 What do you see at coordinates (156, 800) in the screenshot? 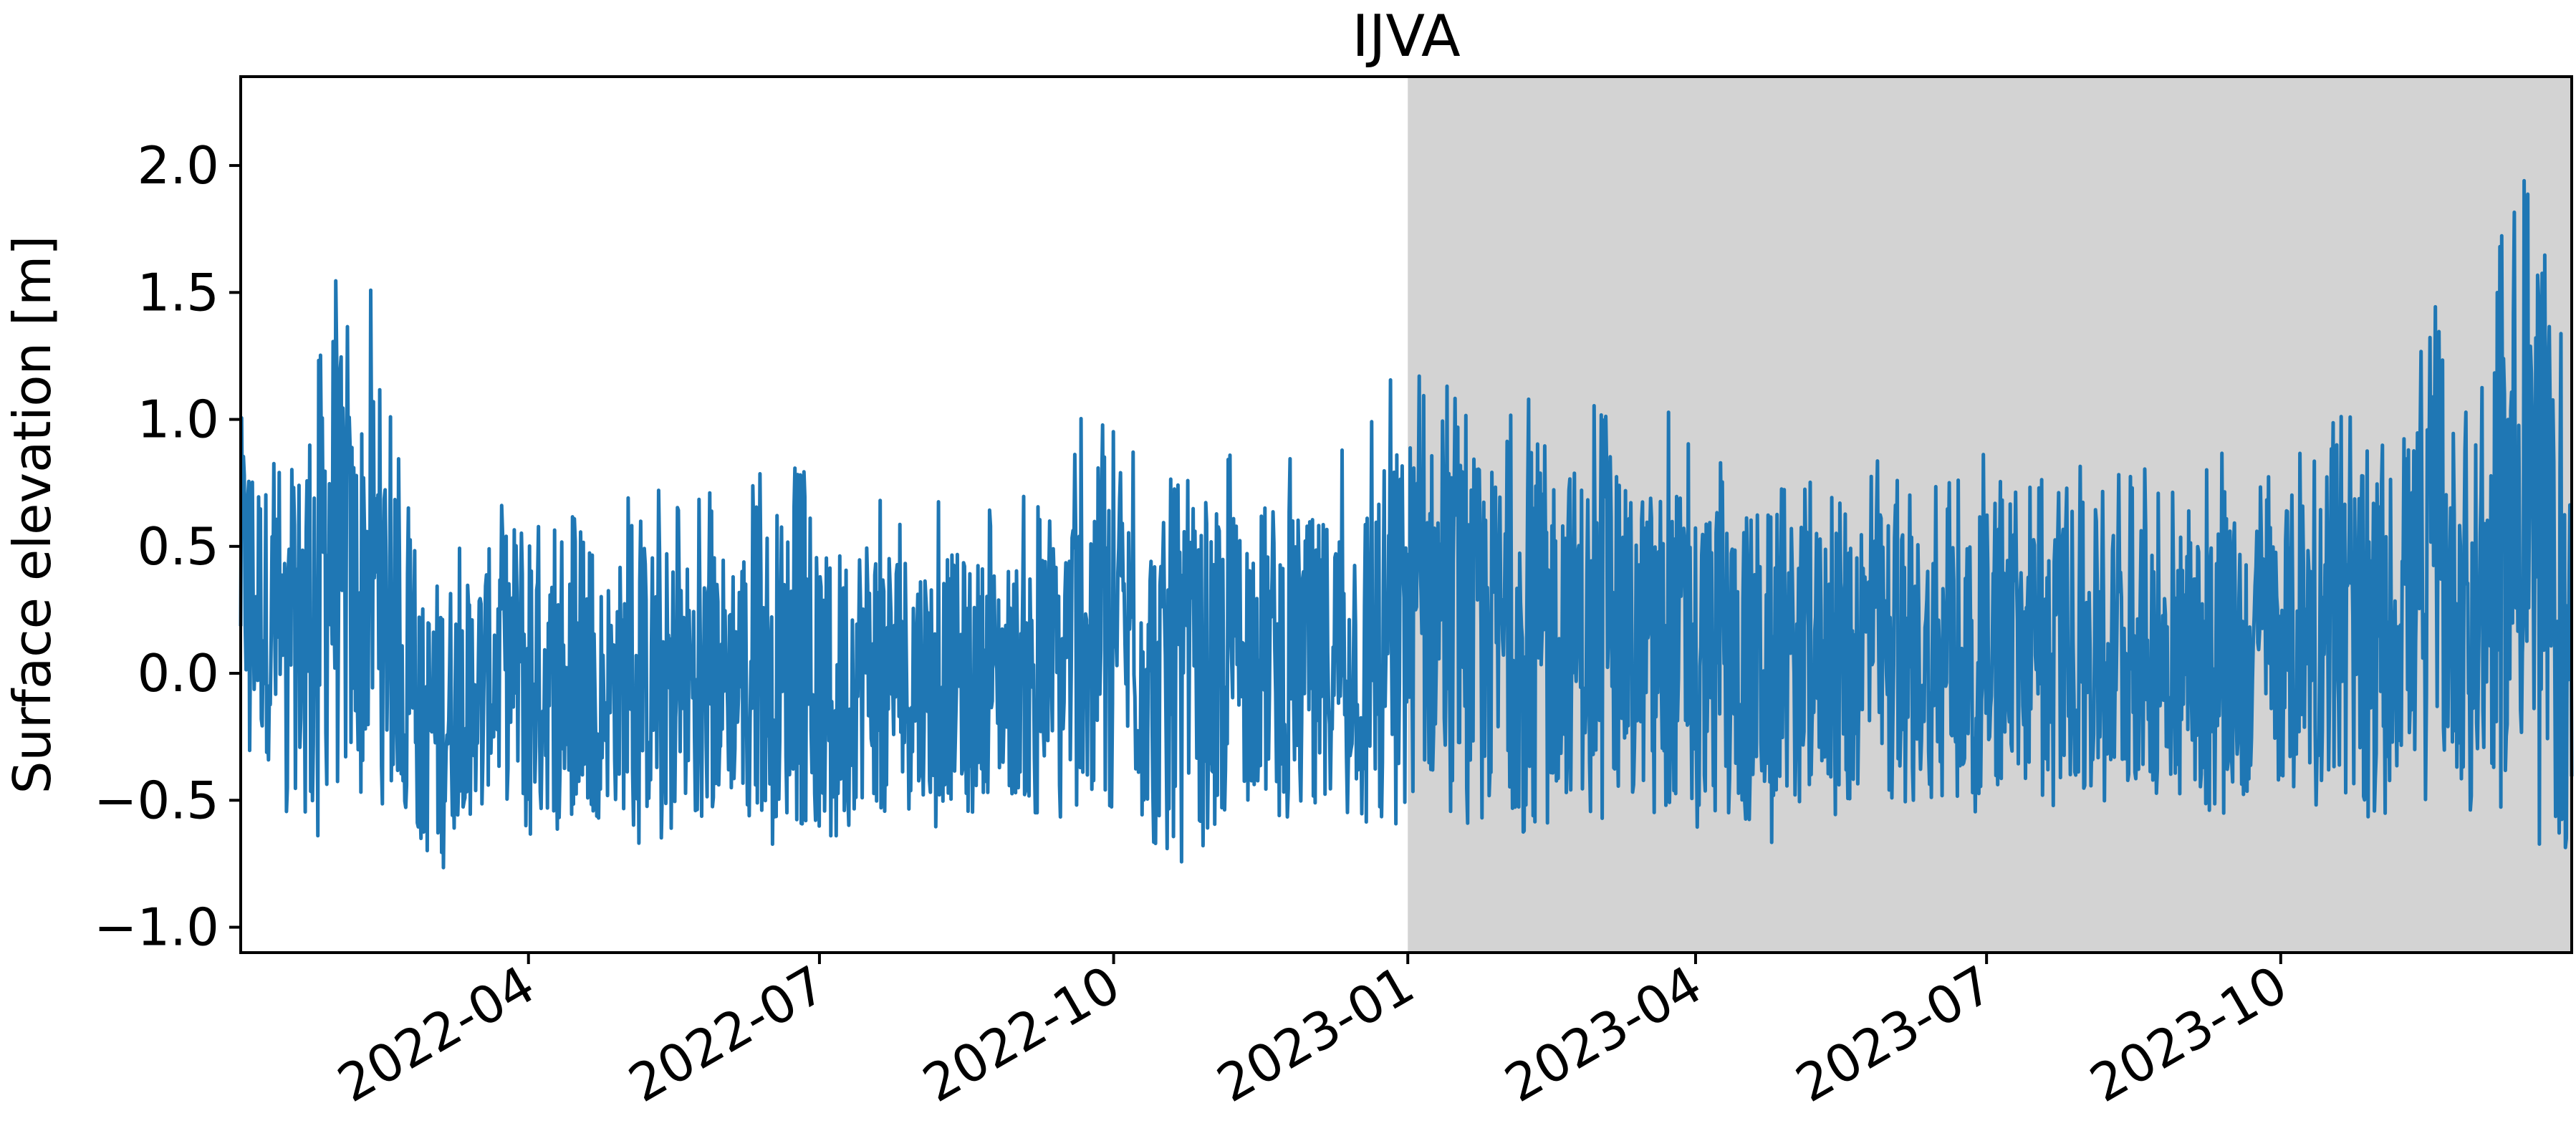
I see `y-tick-label: −0.5` at bounding box center [156, 800].